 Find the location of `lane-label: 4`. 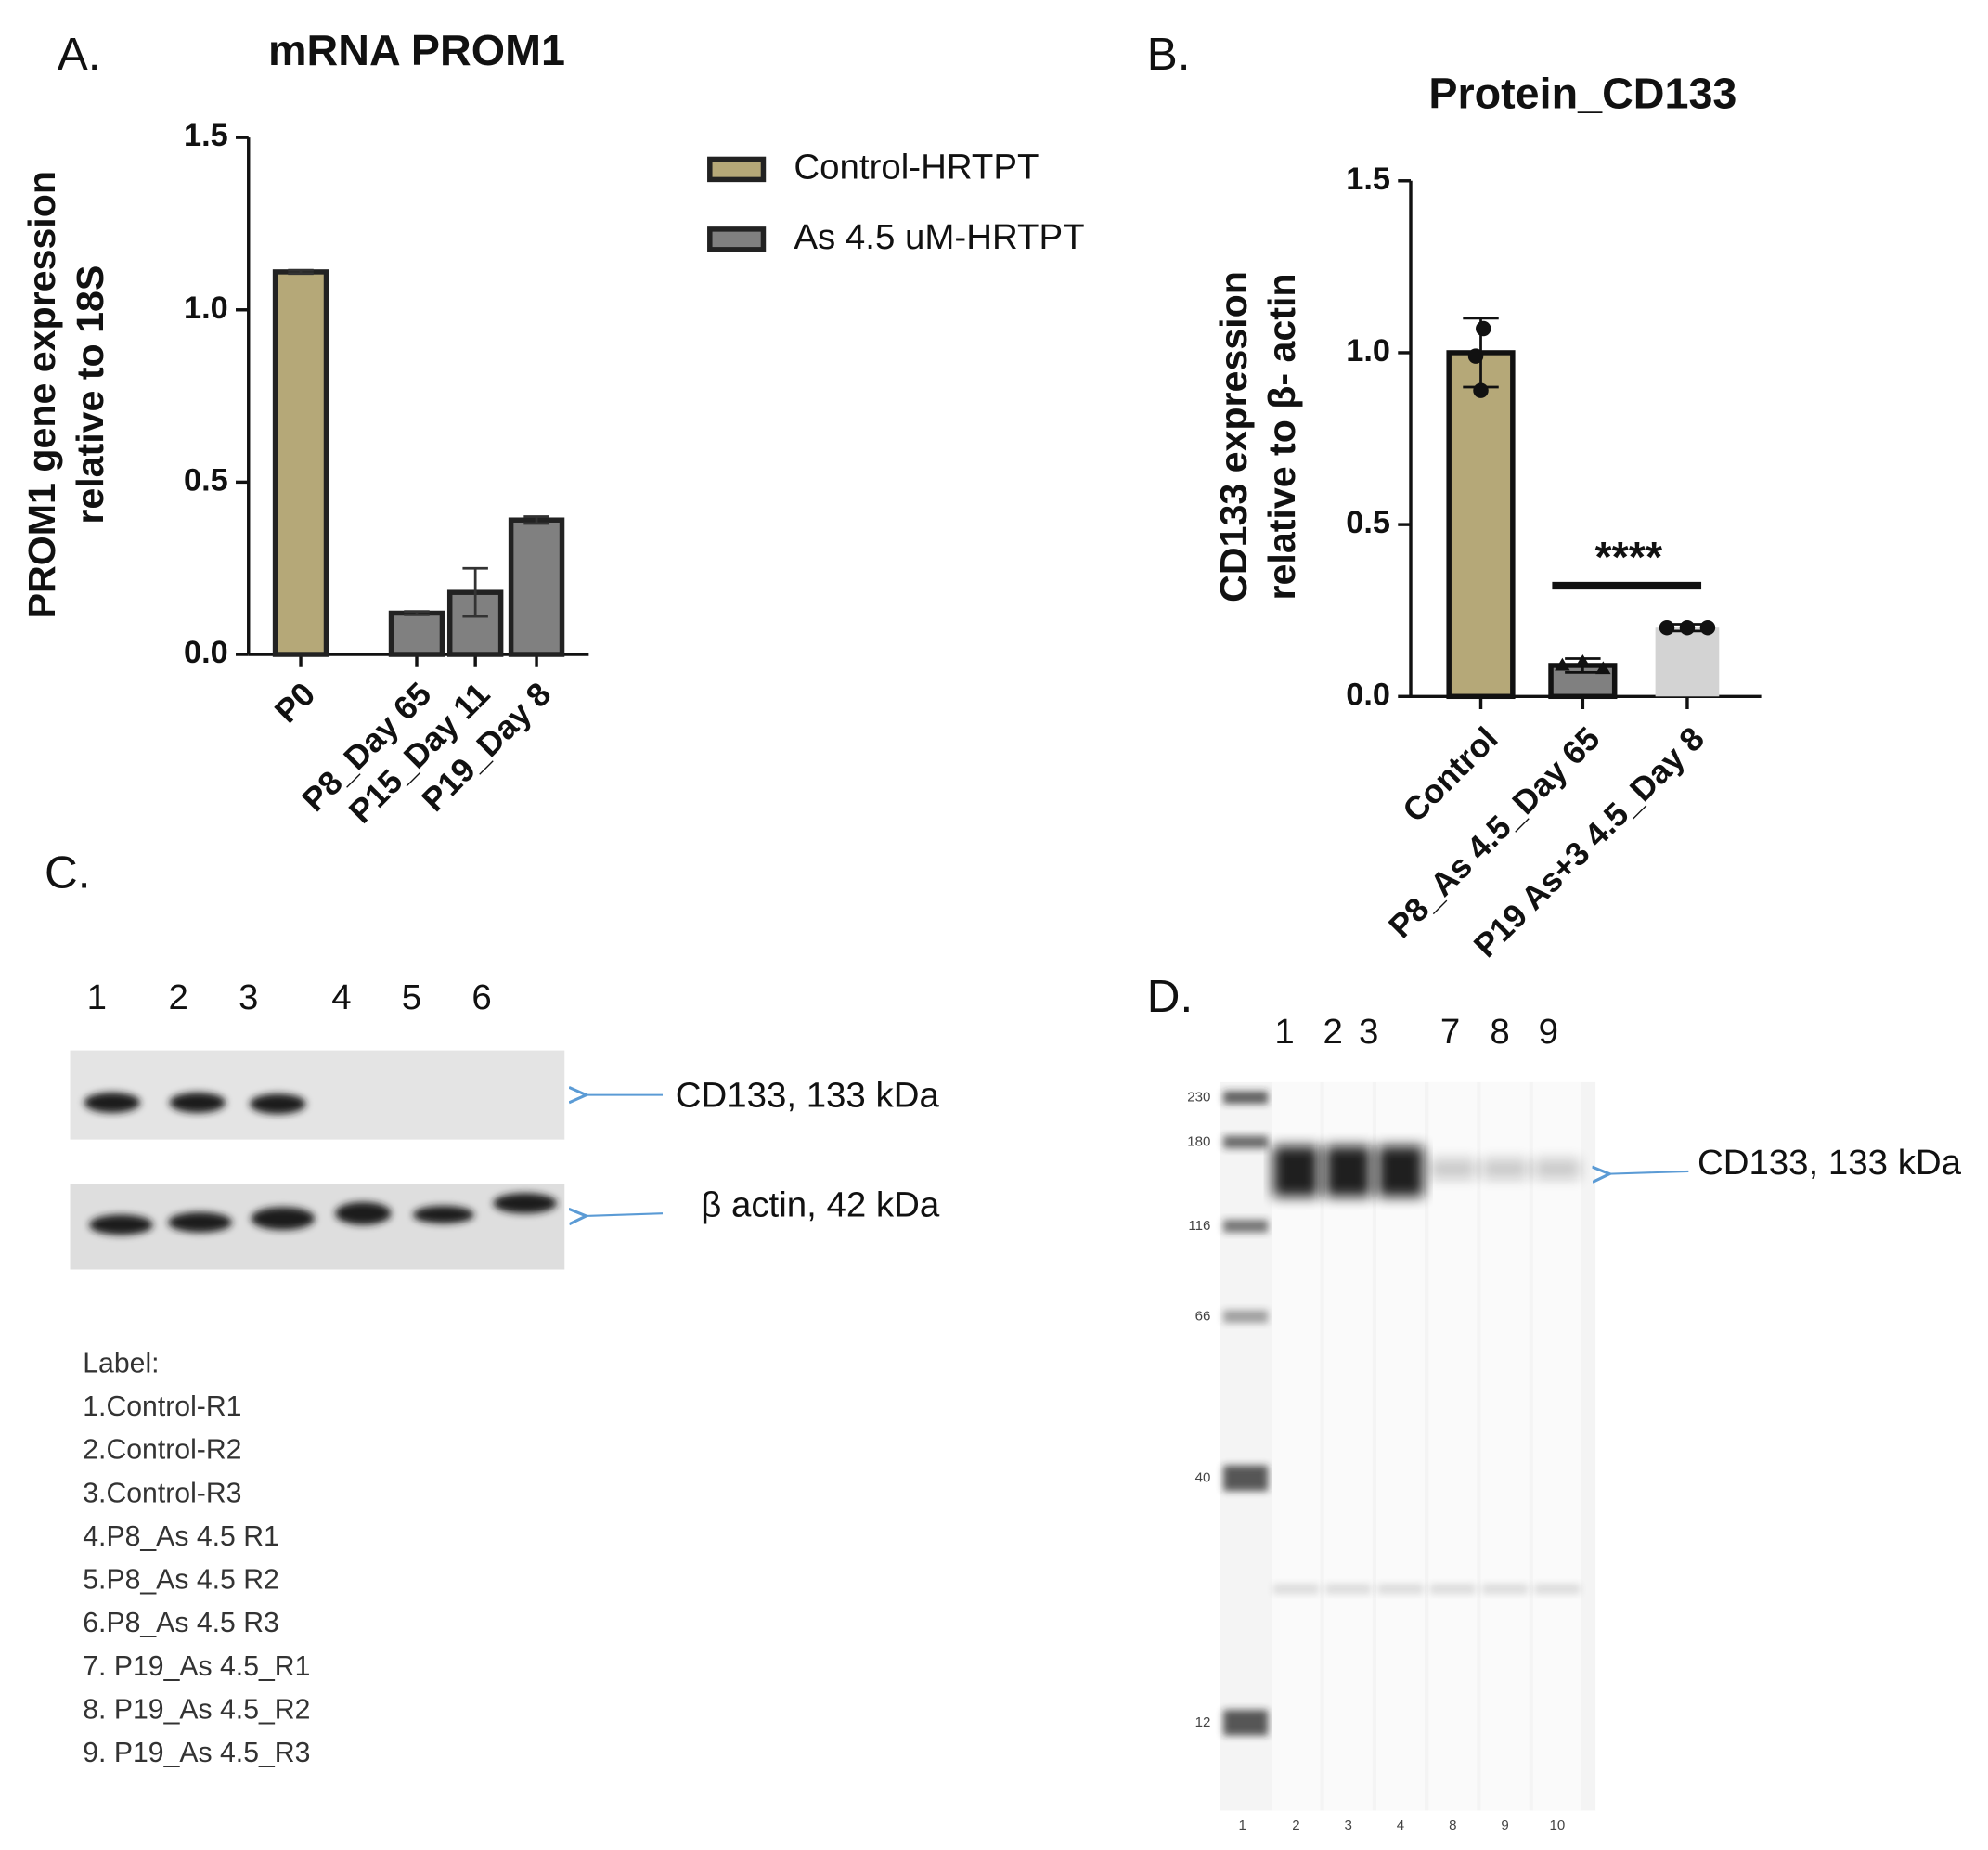

lane-label: 4 is located at coordinates (341, 997).